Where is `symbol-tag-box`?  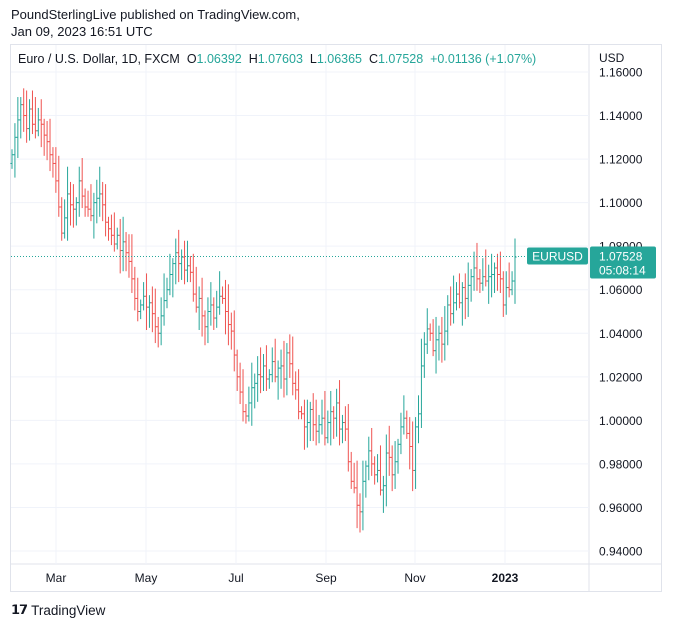
symbol-tag-box is located at coordinates (557, 256).